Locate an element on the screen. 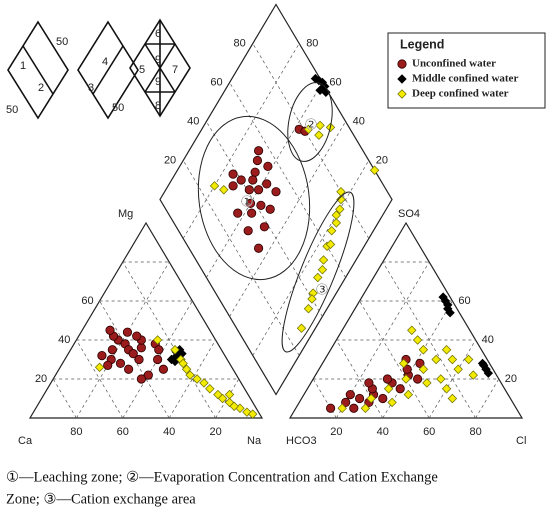  legend-label: Middle confined water is located at coordinates (465, 79).